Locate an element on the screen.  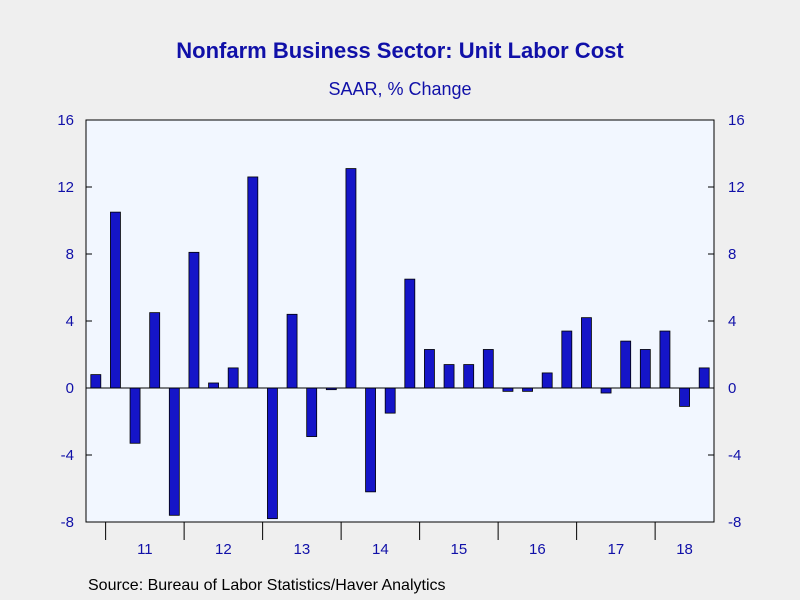
y-tick-label-left: -8 is located at coordinates (67, 522).